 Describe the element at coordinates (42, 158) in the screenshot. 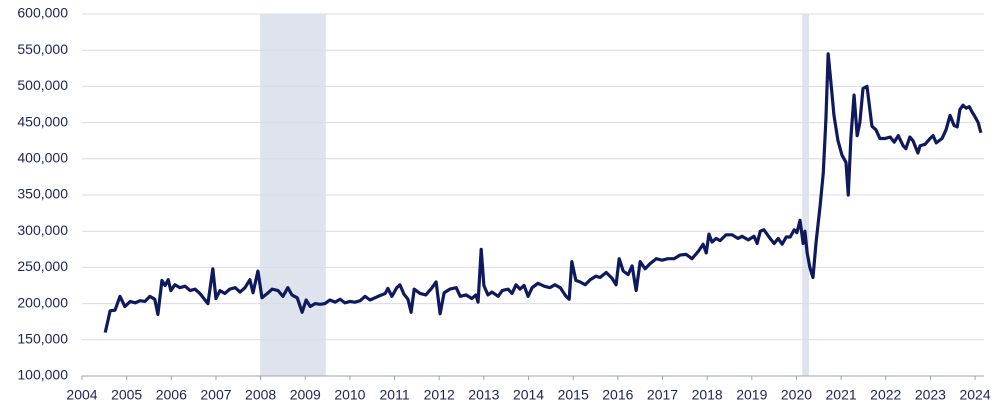

I see `y-tick-label: 400,000` at that location.